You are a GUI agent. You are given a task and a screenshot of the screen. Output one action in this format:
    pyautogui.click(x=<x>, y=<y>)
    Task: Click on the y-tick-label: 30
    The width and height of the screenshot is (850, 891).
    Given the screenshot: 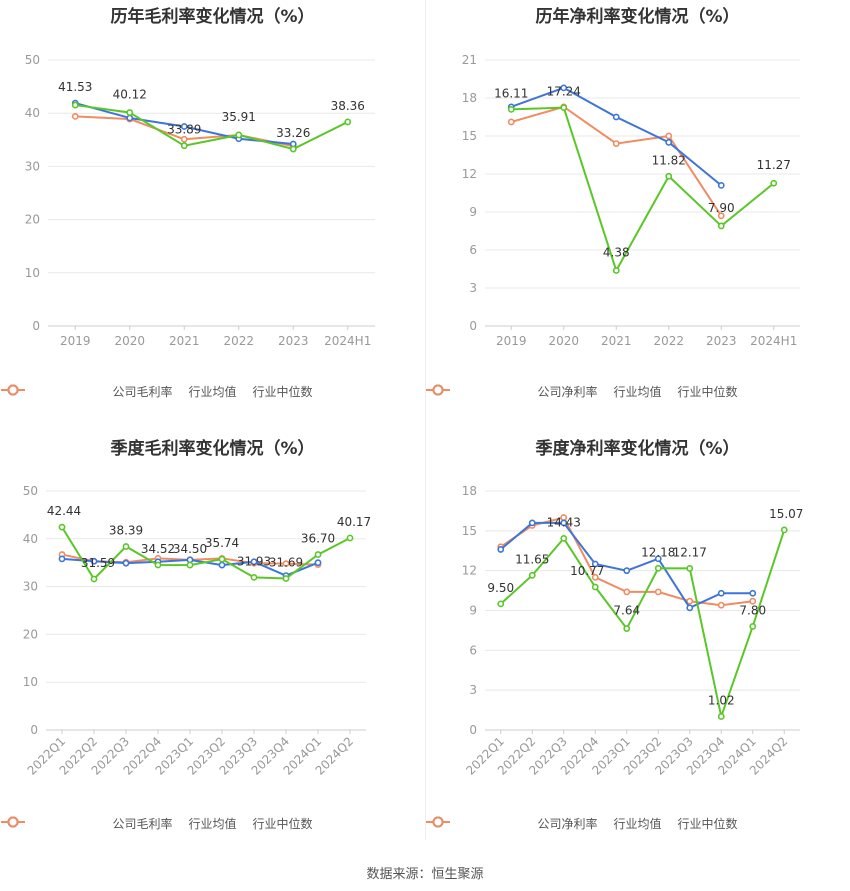 What is the action you would take?
    pyautogui.click(x=30, y=587)
    